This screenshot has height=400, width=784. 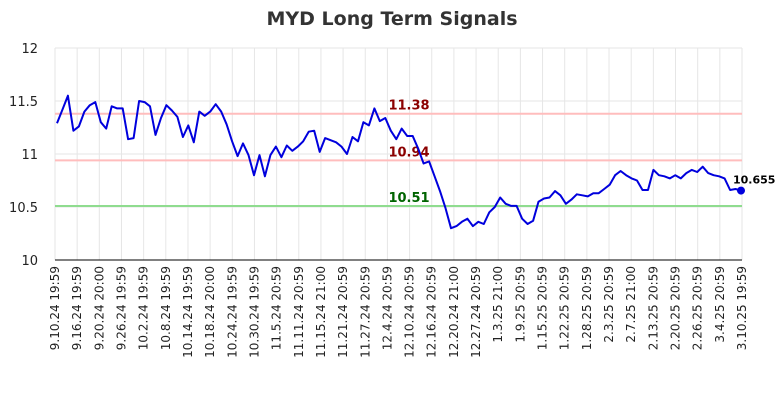 What do you see at coordinates (410, 312) in the screenshot?
I see `x-tick-label: 12.10.24 20:59` at bounding box center [410, 312].